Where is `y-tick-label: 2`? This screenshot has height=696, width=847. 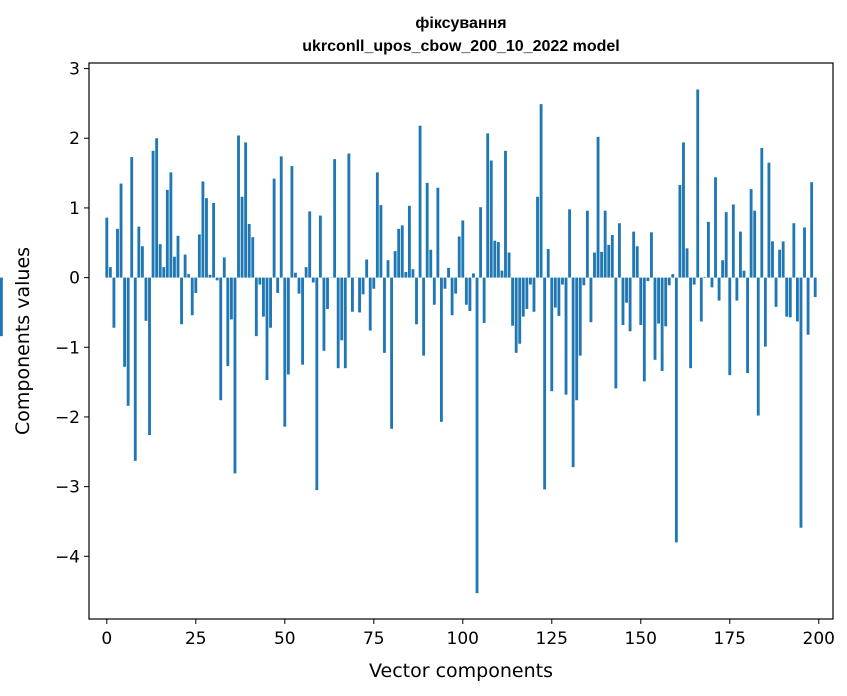 y-tick-label: 2 is located at coordinates (74, 139).